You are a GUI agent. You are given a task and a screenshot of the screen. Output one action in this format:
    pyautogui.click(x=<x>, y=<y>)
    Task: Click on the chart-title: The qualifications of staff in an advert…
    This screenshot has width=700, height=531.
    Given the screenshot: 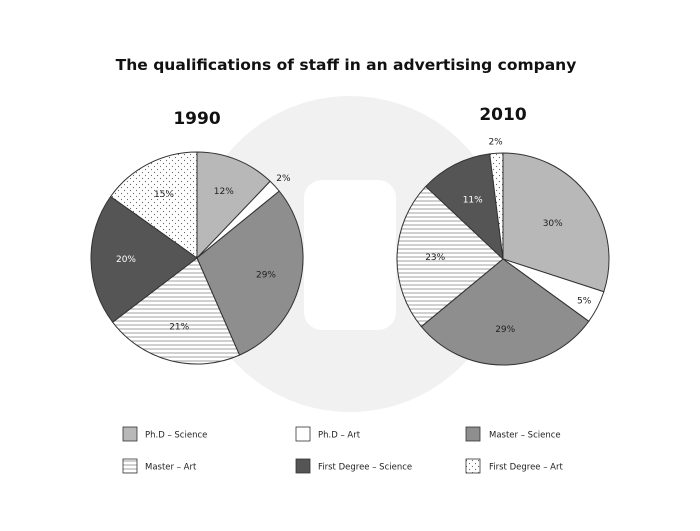 What is the action you would take?
    pyautogui.click(x=346, y=65)
    